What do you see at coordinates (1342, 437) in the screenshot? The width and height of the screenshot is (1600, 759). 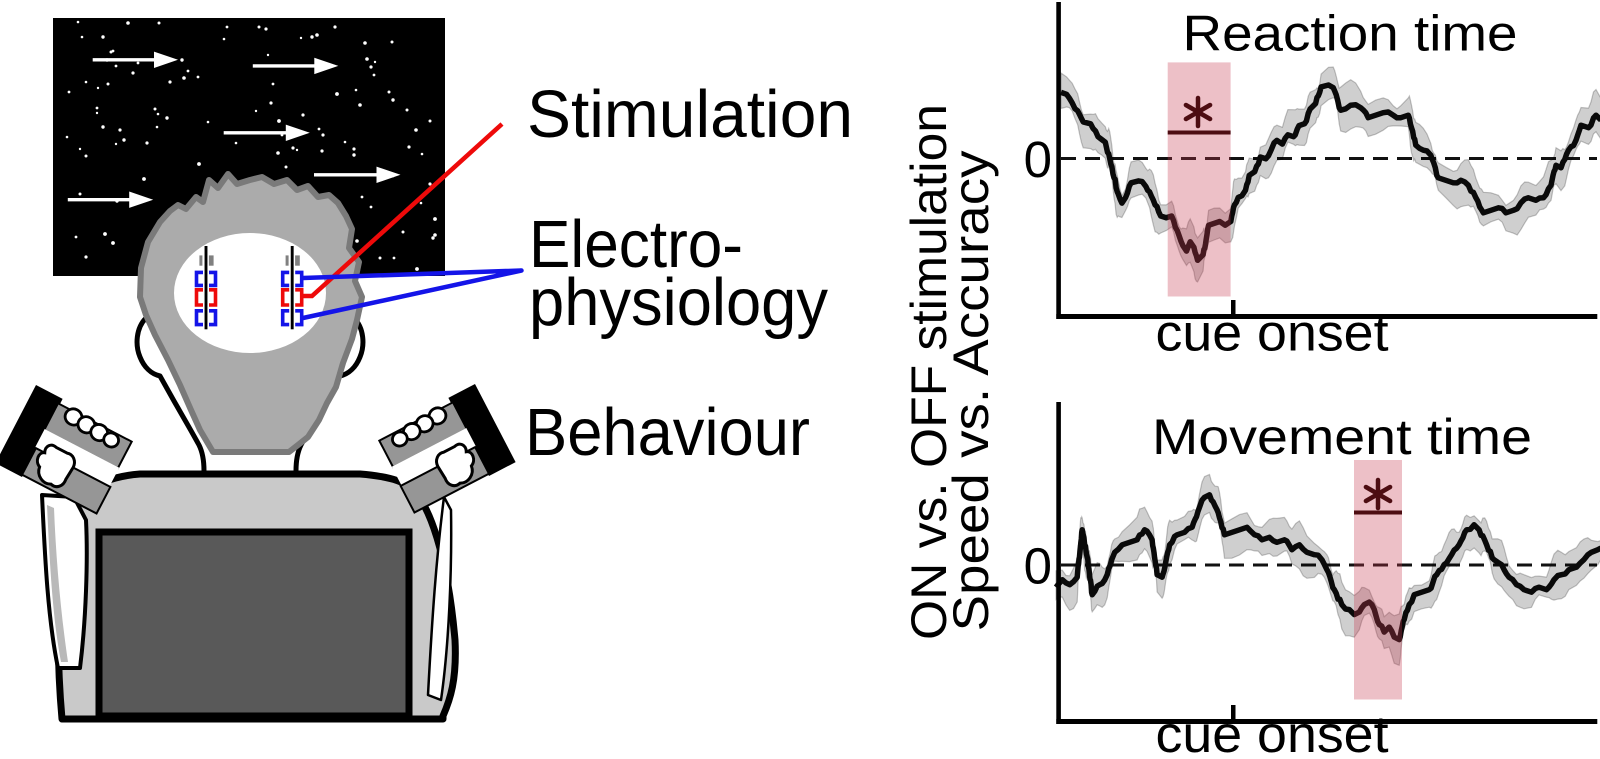 I see `svg-text: Movement time` at bounding box center [1342, 437].